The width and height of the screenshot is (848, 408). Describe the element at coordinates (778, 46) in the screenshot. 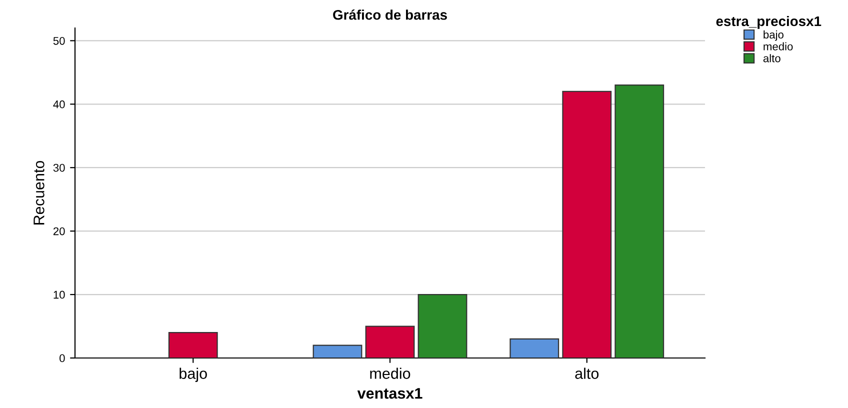

I see `legend-label: medio` at that location.